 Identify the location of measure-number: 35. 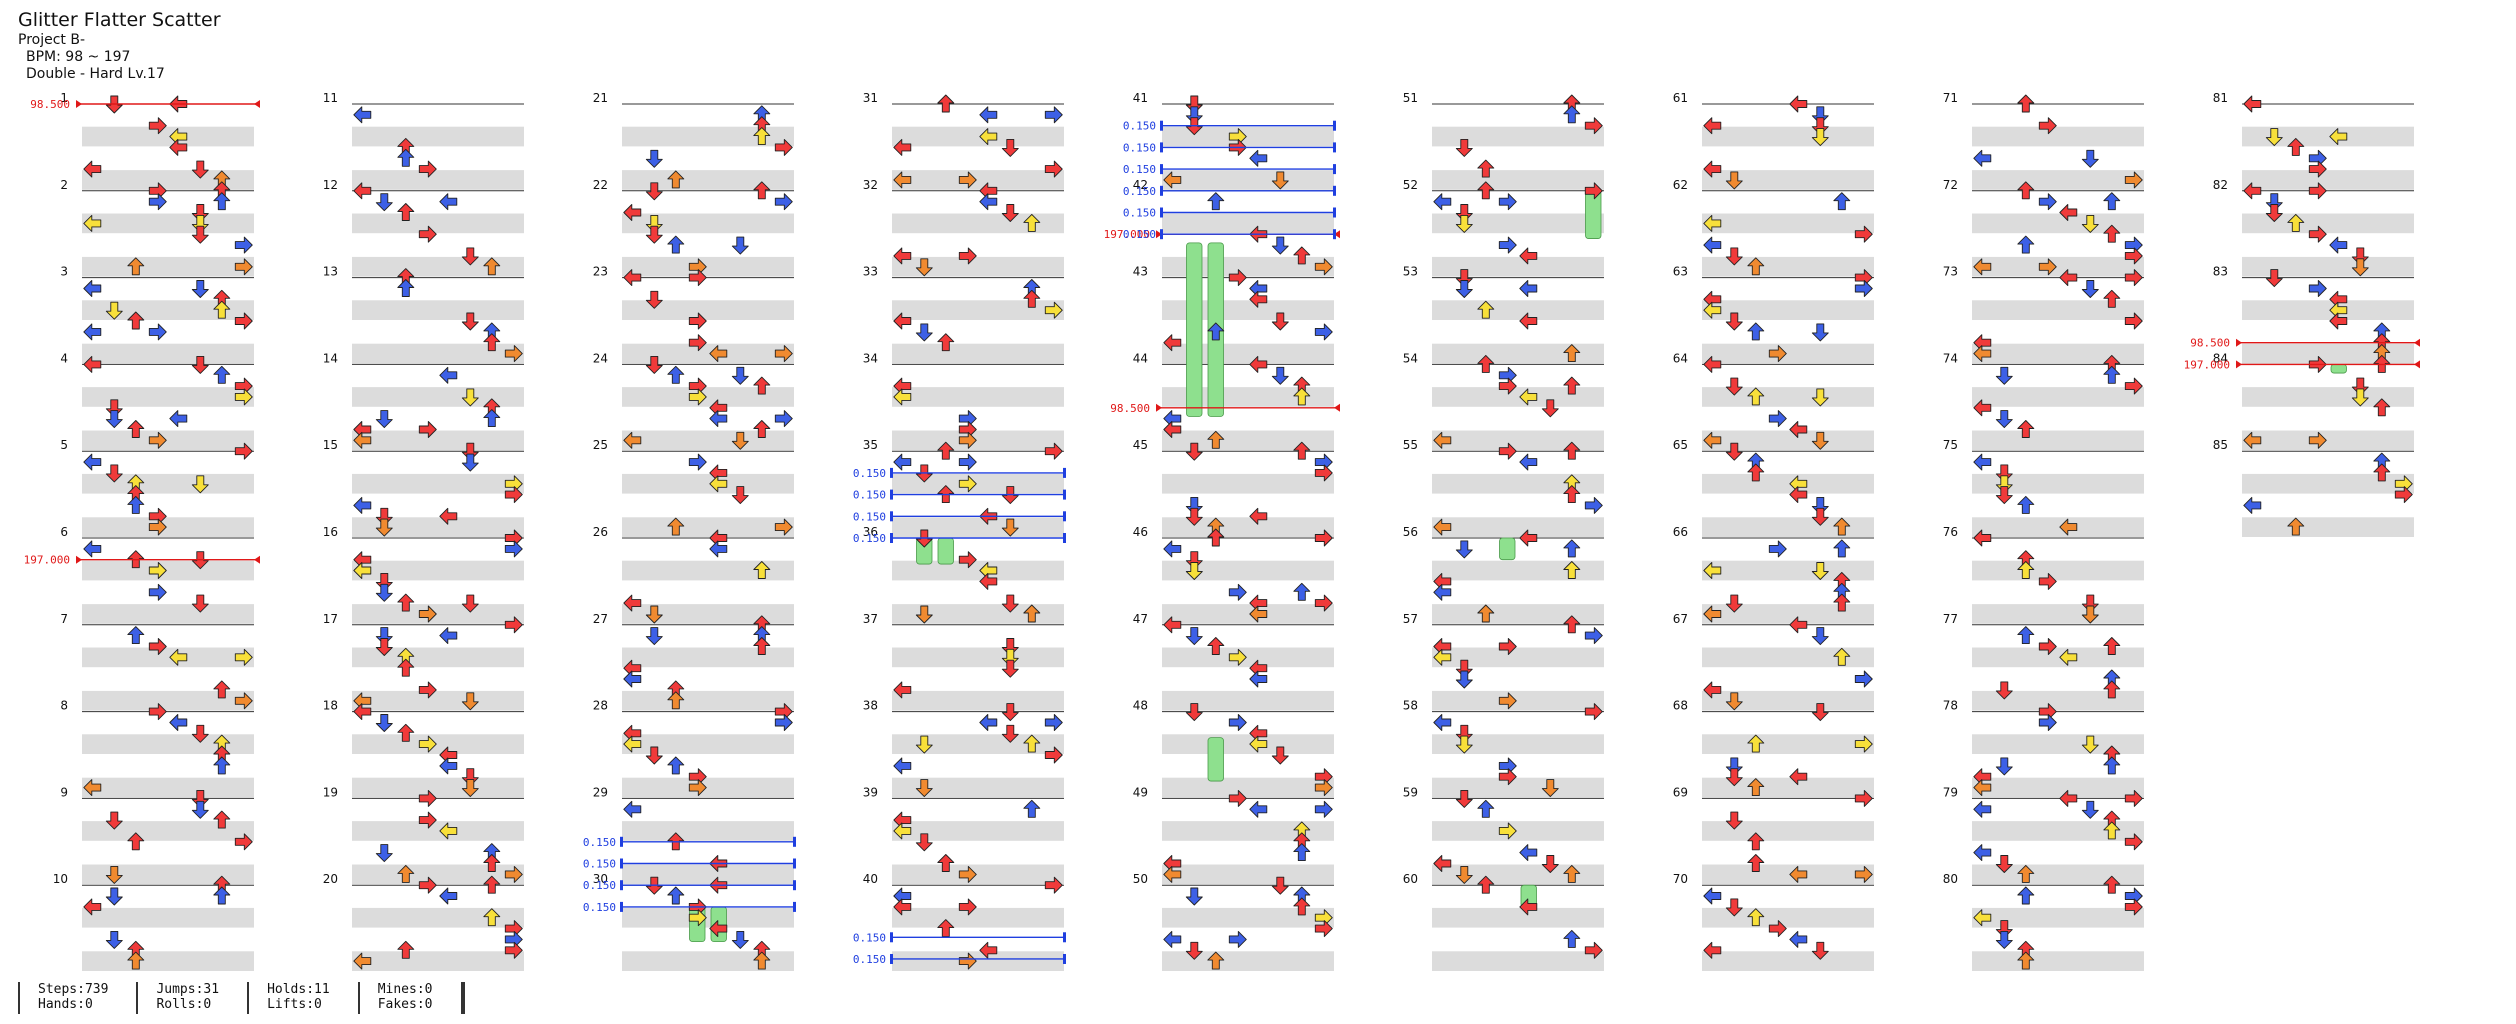
(870, 445).